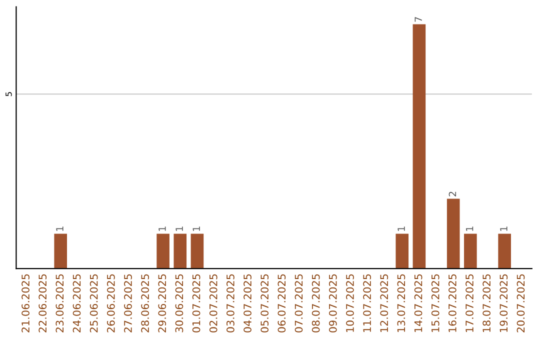  I want to click on x-tick-label: 27.06.2025, so click(128, 303).